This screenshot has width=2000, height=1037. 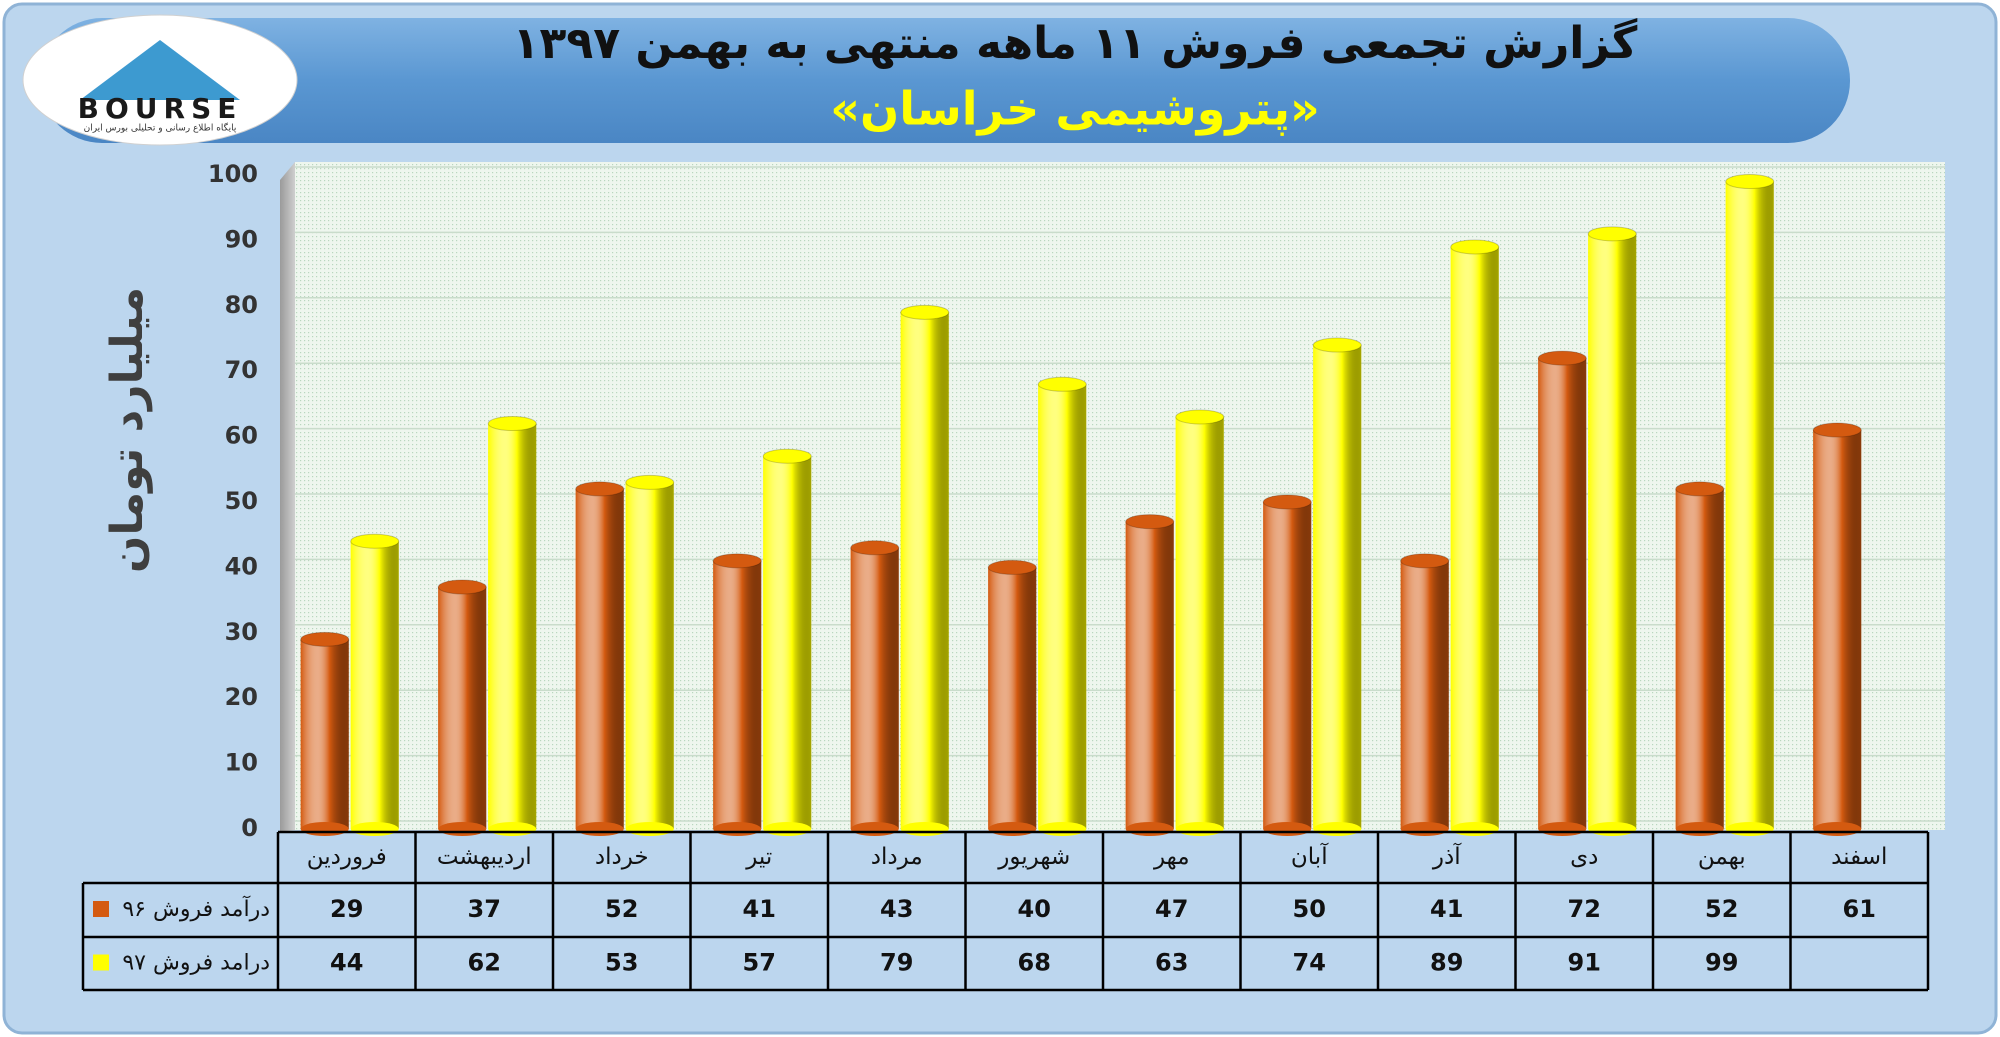 What do you see at coordinates (1074, 109) in the screenshot?
I see `chart-subtitle: «پتروشیمی خراسان»` at bounding box center [1074, 109].